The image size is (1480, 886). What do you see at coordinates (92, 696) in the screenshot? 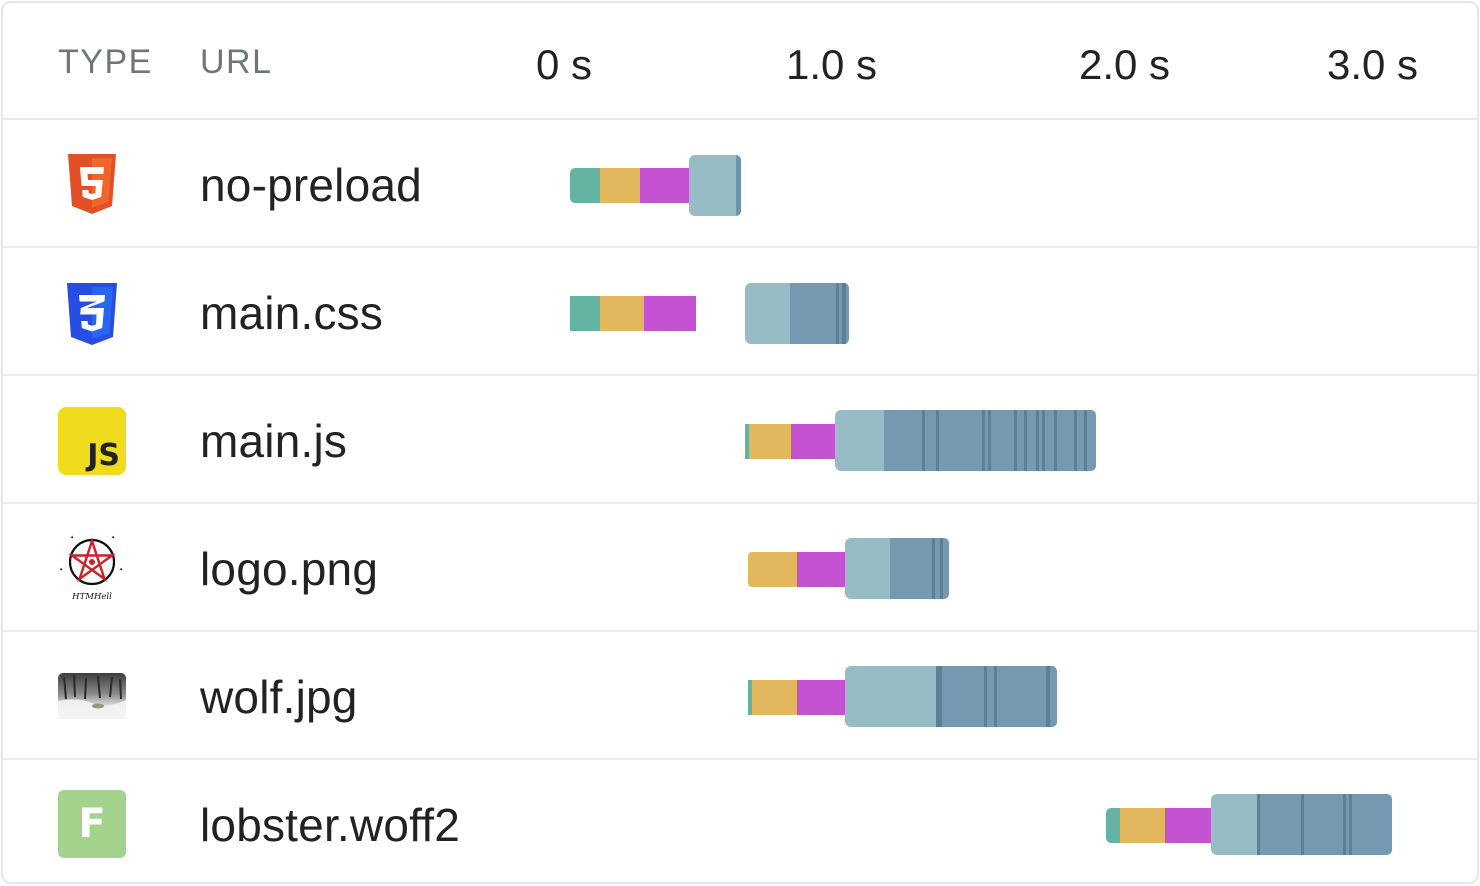
I see `image-thumbnail-icon` at bounding box center [92, 696].